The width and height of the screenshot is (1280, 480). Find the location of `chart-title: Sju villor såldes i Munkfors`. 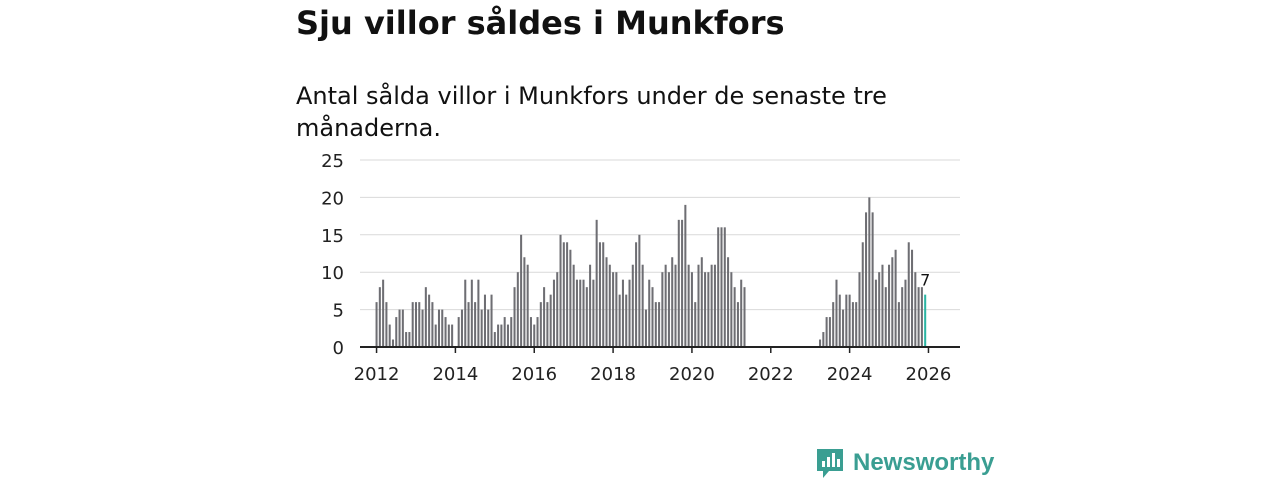

chart-title: Sju villor såldes i Munkfors is located at coordinates (540, 23).